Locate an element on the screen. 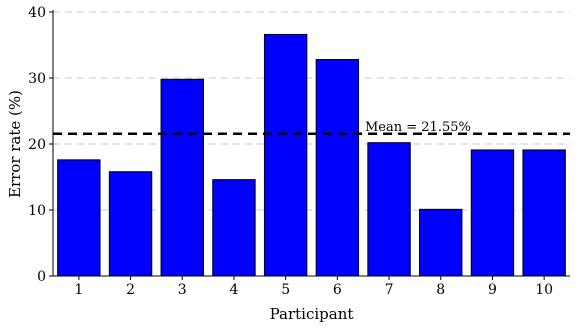  y-ticks: 0 10 20 30 40 is located at coordinates (40, 145).